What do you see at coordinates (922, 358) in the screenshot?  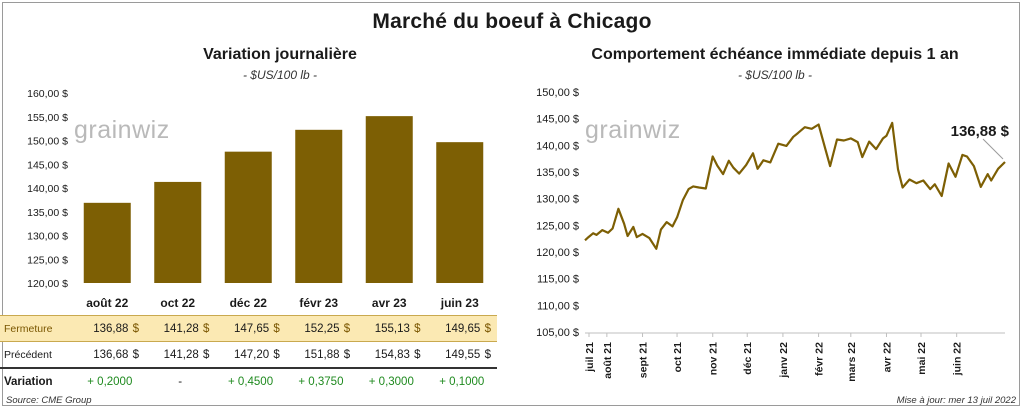 I see `x-tick-label: mai 22` at bounding box center [922, 358].